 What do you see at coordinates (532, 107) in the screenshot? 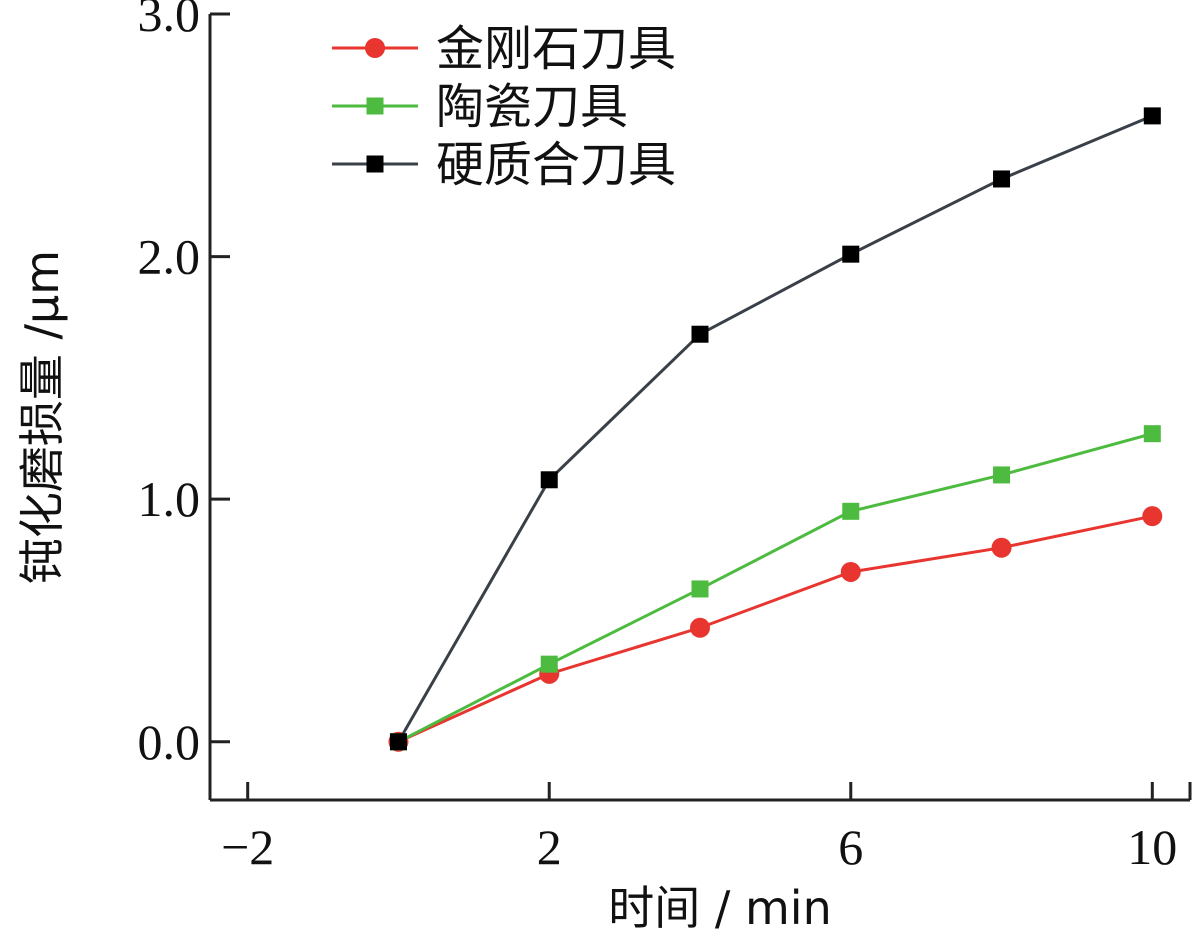
I see `legend-label: 陶瓷刀具` at bounding box center [532, 107].